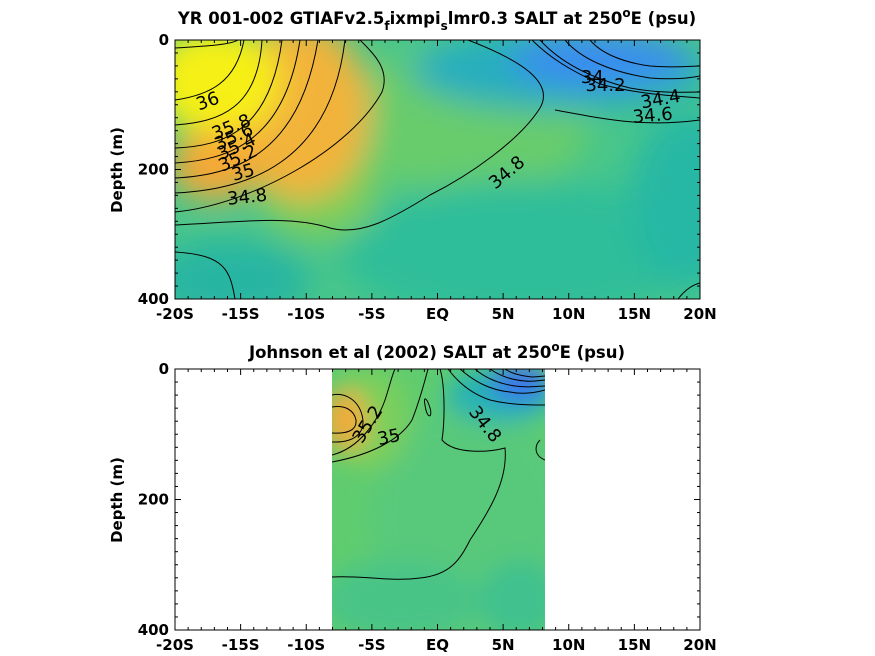 The height and width of the screenshot is (656, 875). I want to click on chart-title-obs: Johnson et al (2002) SALT at 250oE (psu), so click(436, 351).